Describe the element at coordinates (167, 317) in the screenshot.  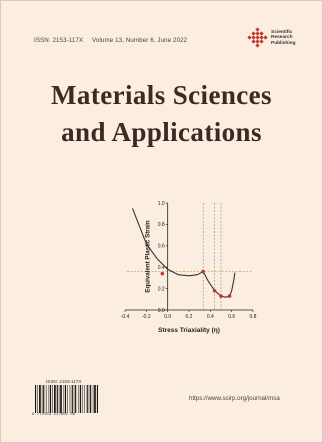
I see `x-tick-label: 0.0` at that location.